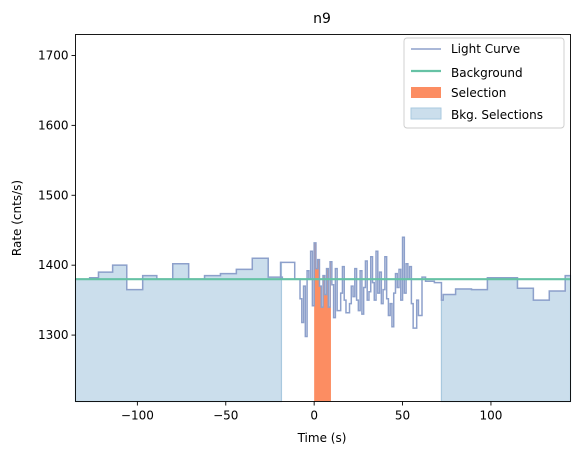 The height and width of the screenshot is (455, 584). I want to click on legend-selection-label: Selection, so click(478, 93).